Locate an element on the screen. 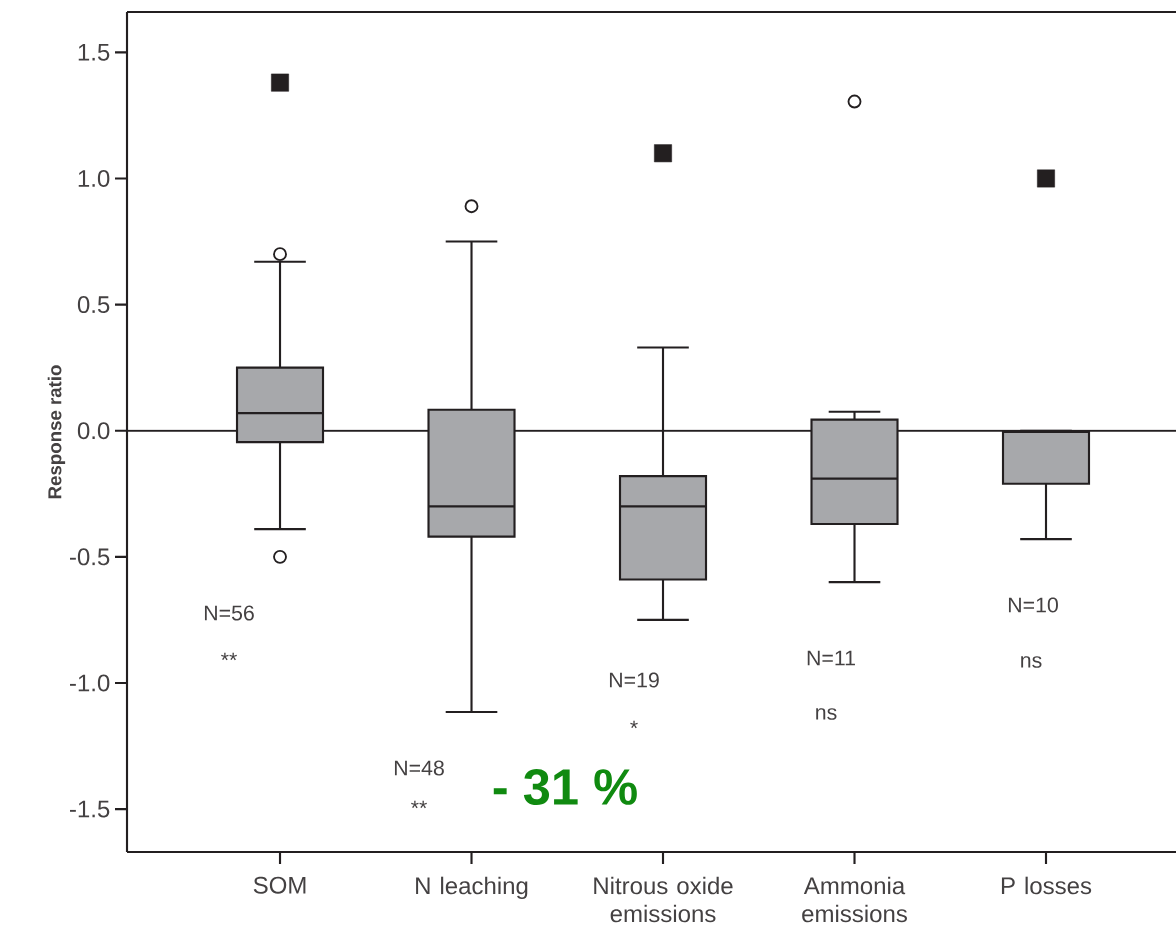  annotation: N=48 is located at coordinates (419, 768).